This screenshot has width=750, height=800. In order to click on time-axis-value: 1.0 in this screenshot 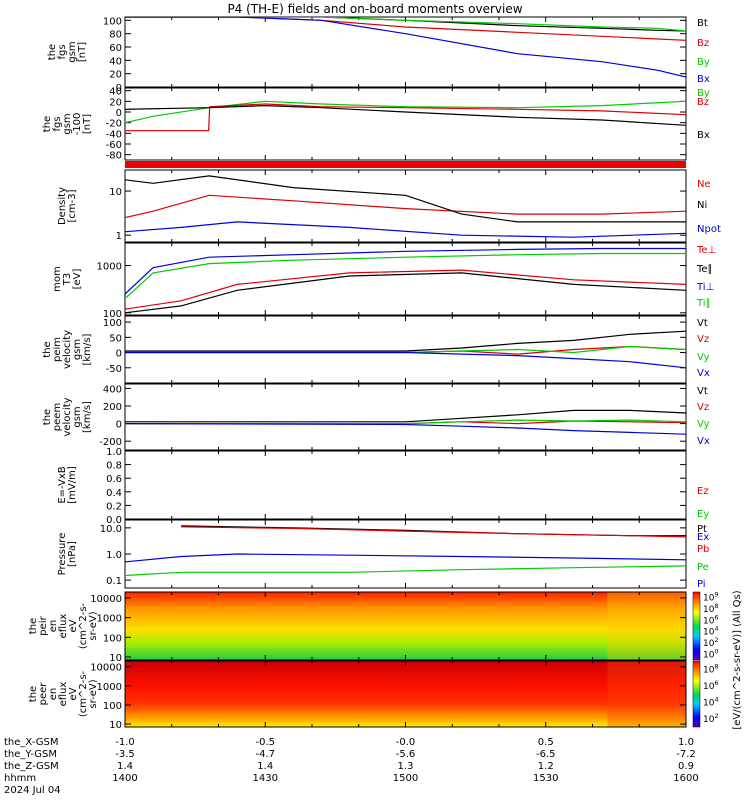, I will do `click(686, 742)`.